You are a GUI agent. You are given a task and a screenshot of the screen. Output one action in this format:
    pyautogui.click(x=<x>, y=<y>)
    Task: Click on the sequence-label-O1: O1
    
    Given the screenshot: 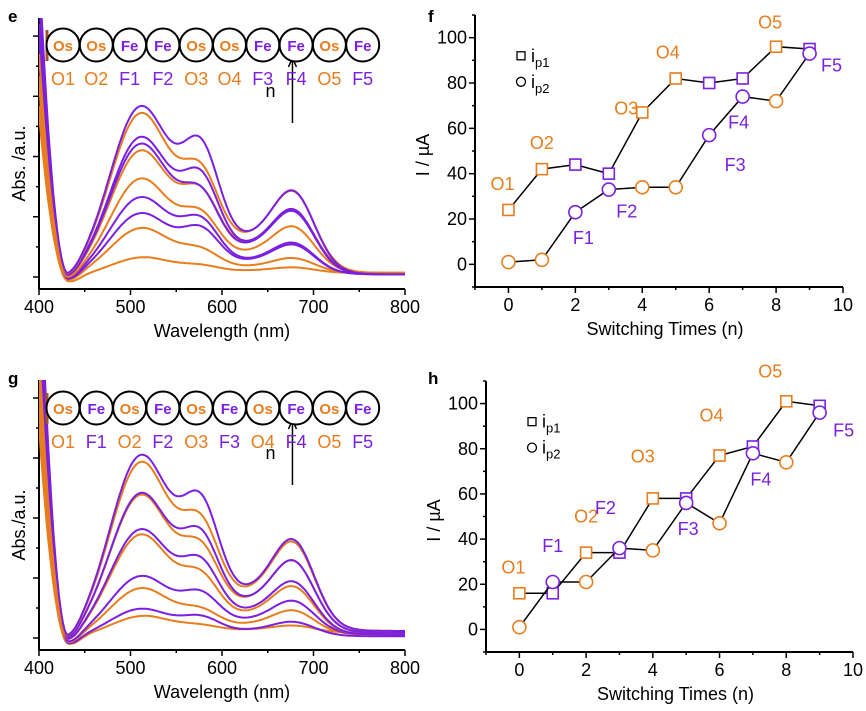 What is the action you would take?
    pyautogui.click(x=63, y=79)
    